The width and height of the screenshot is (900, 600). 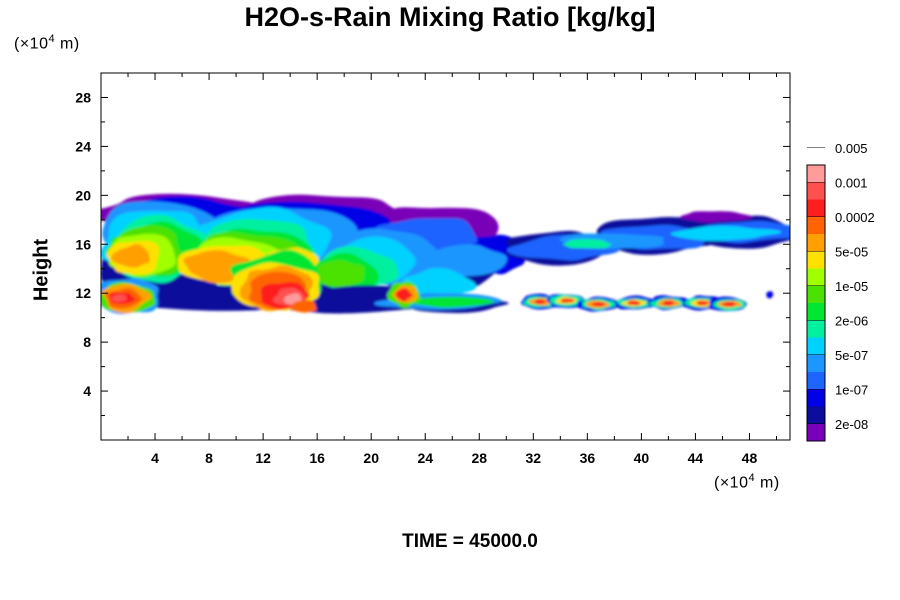 What do you see at coordinates (304, 306) in the screenshot?
I see `core-central` at bounding box center [304, 306].